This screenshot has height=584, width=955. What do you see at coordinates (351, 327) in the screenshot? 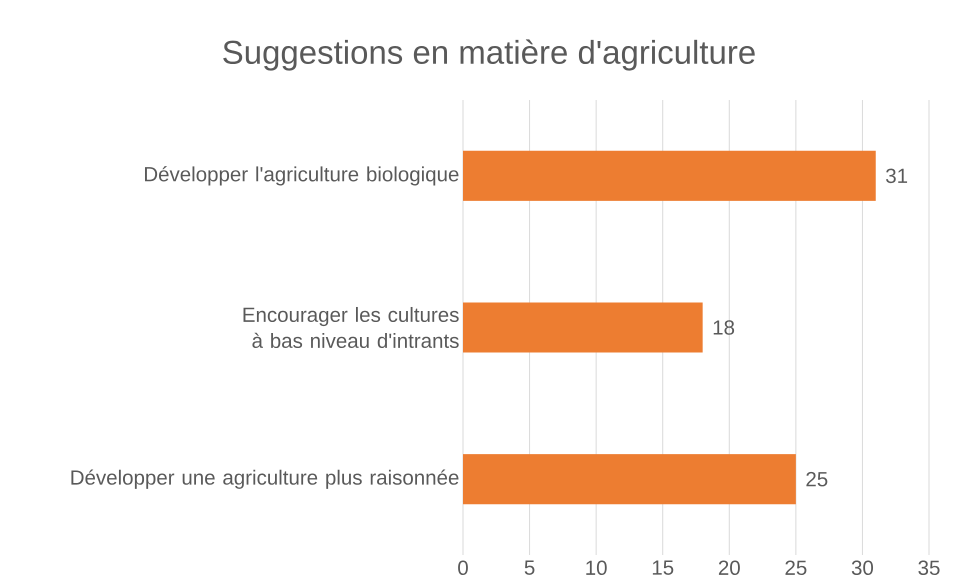
I see `y-tick-label: Encourager les cultures à bas niveau d'intrants` at bounding box center [351, 327].